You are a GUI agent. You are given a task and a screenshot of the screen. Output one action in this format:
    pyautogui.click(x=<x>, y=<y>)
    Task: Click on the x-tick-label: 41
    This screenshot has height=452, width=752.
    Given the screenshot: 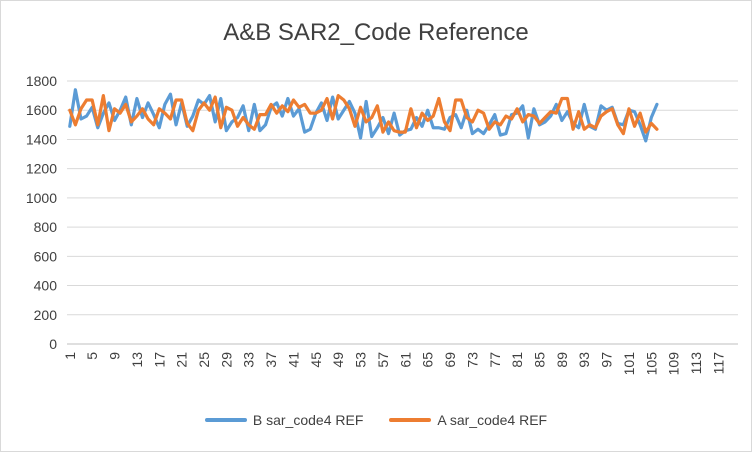 What is the action you would take?
    pyautogui.click(x=293, y=360)
    